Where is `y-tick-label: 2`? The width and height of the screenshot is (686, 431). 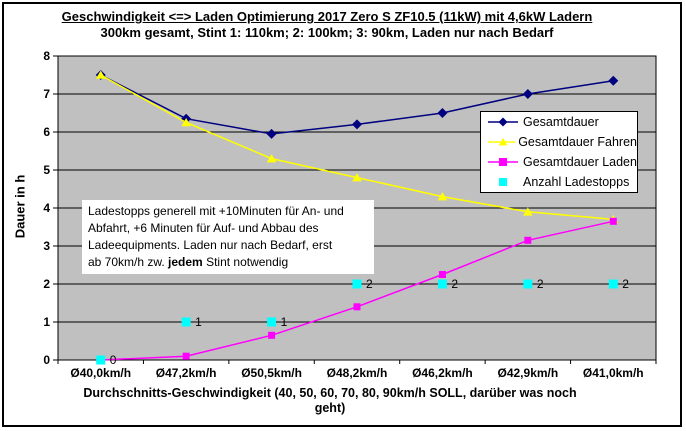 y-tick-label: 2 is located at coordinates (46, 284).